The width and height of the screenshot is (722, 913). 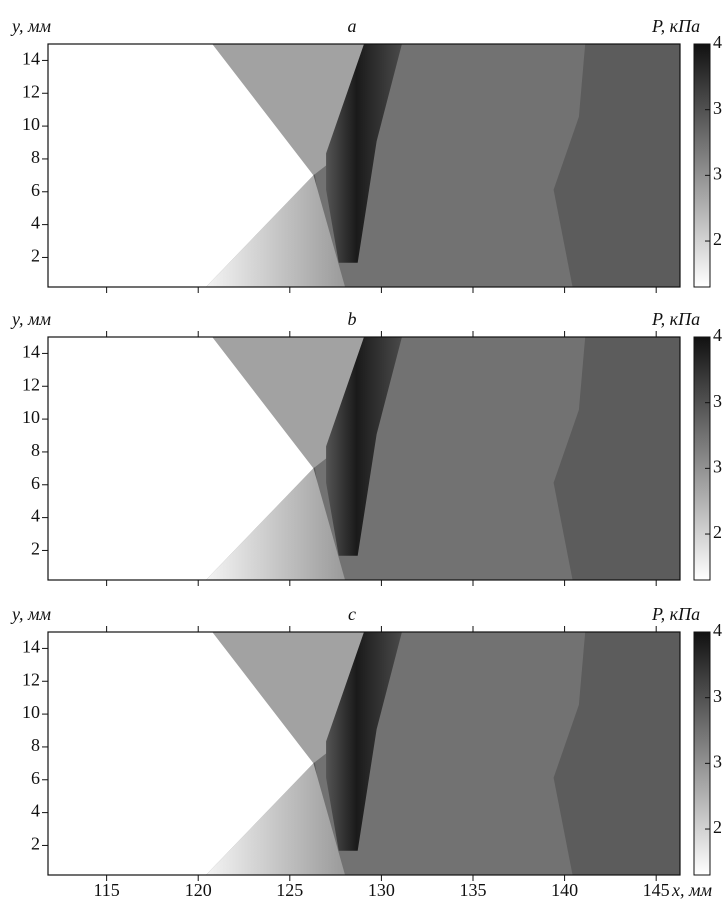 What do you see at coordinates (106, 890) in the screenshot?
I see `x-tick-label: 115` at bounding box center [106, 890].